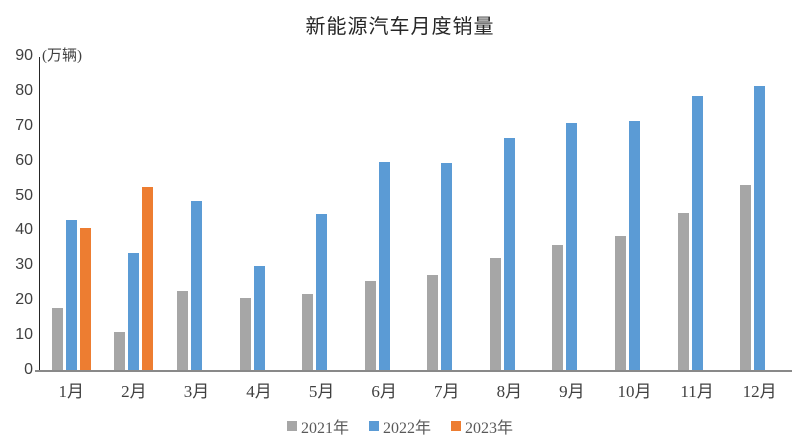 This screenshot has width=800, height=447. I want to click on x-axis-label: 8月, so click(509, 391).